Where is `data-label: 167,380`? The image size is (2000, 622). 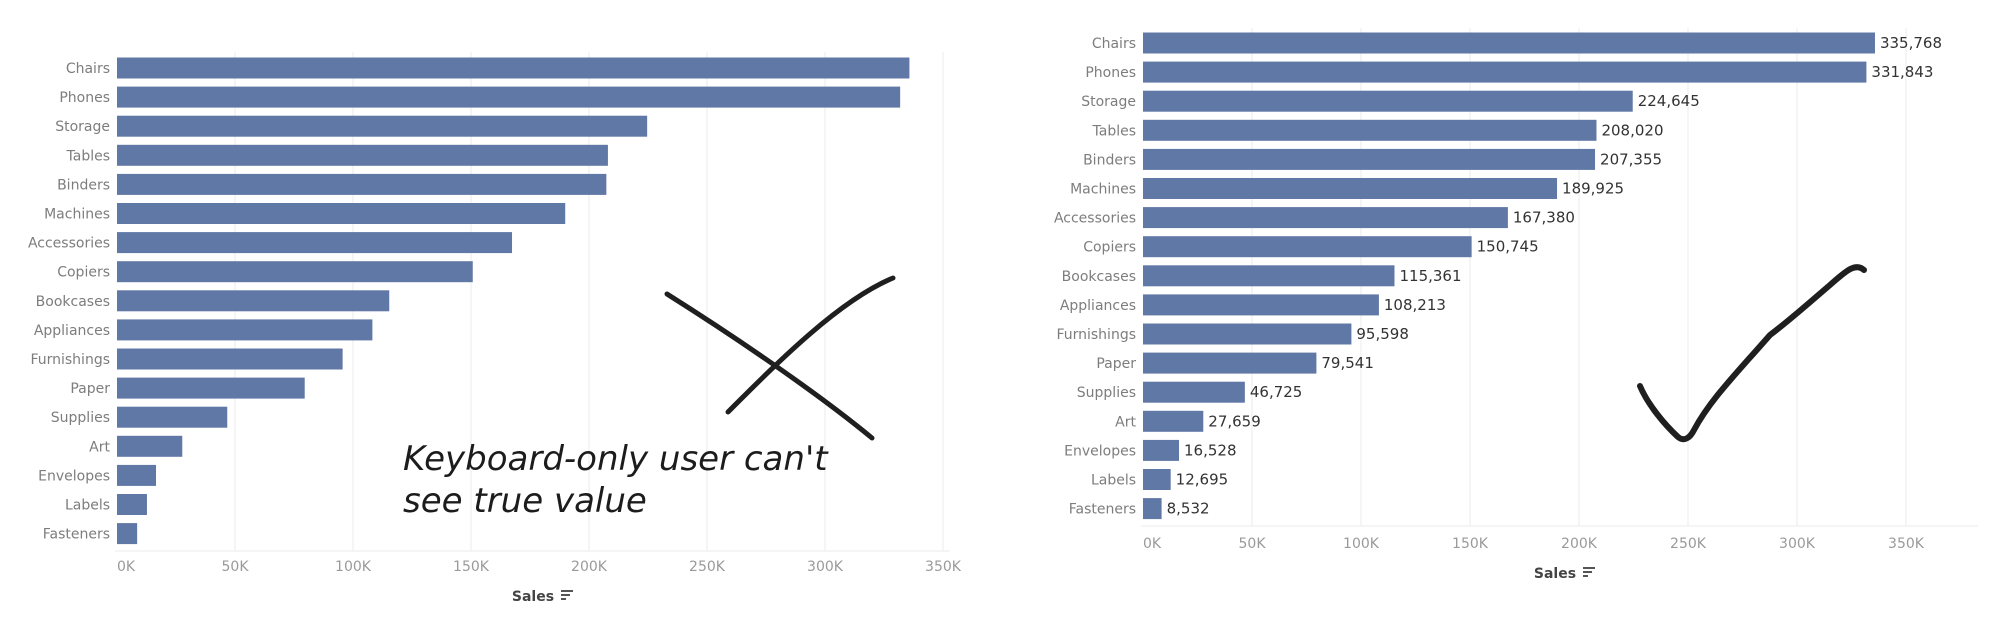
data-label: 167,380 is located at coordinates (1544, 218).